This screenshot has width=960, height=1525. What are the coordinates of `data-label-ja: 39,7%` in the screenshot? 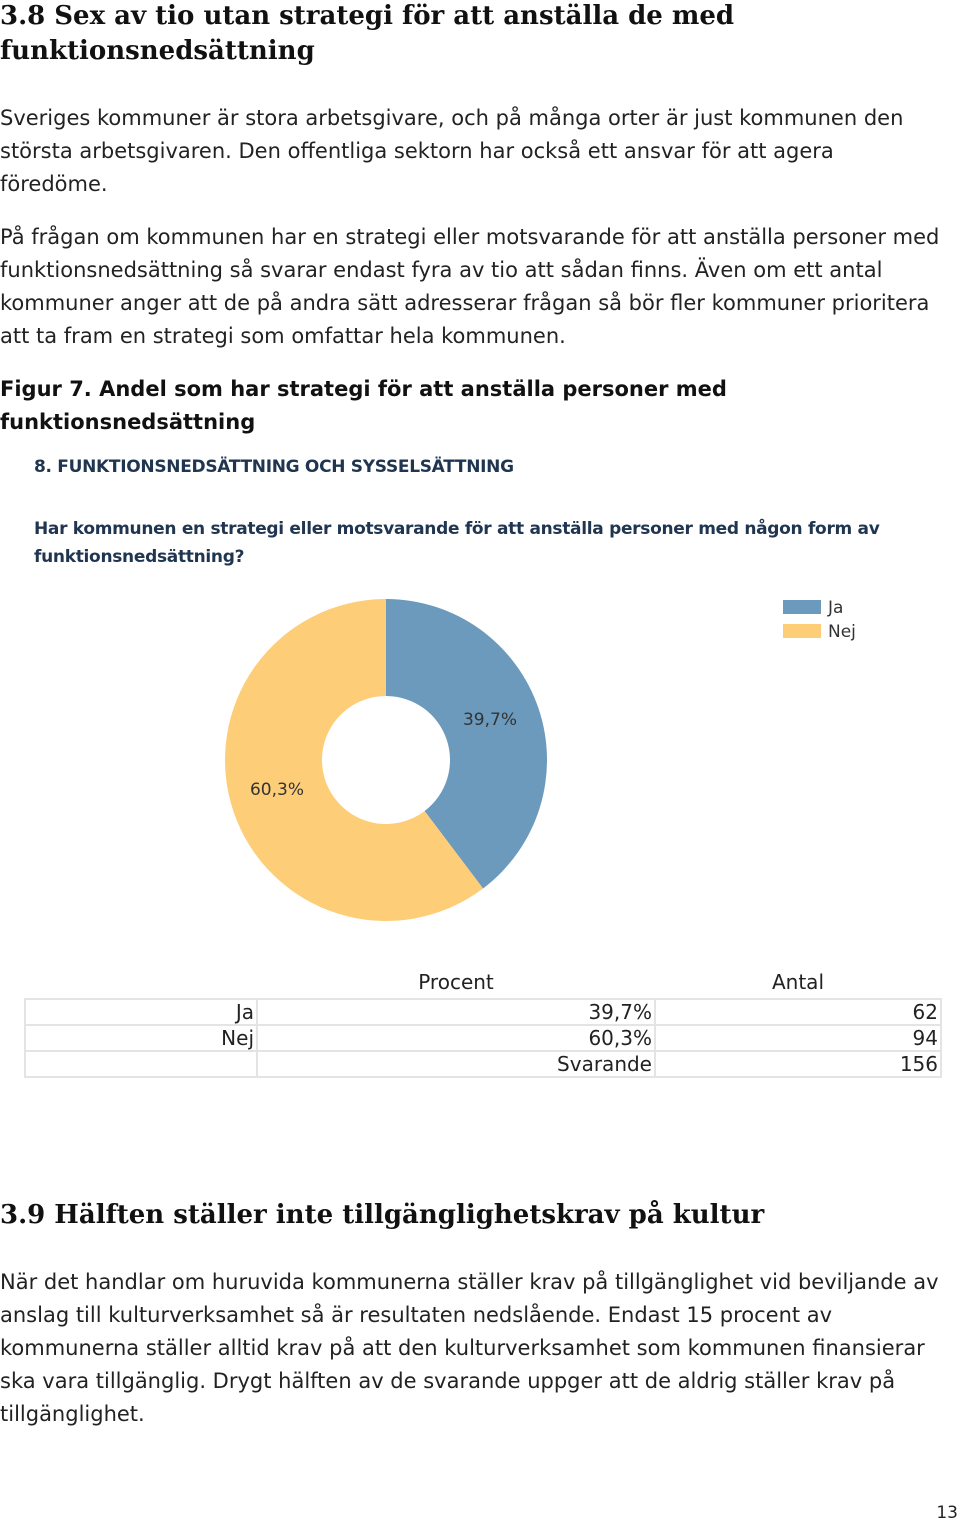 It's located at (490, 720).